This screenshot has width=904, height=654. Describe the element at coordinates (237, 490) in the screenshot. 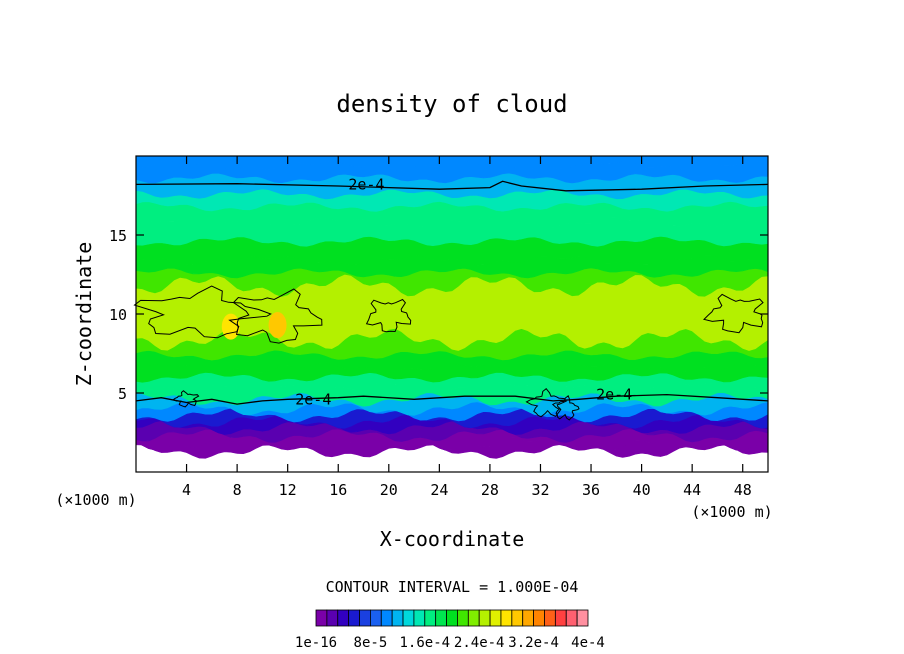

I see `x-tick-label: 8` at that location.